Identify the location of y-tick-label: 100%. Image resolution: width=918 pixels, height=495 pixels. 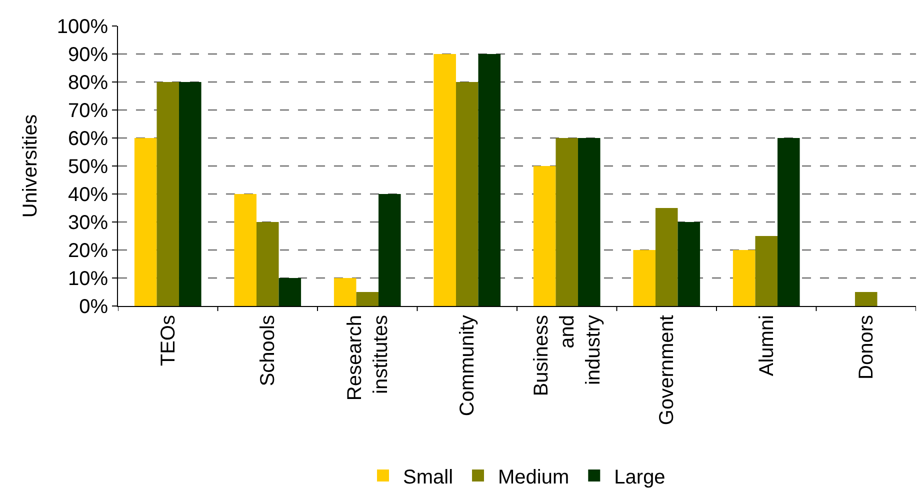
(82, 27).